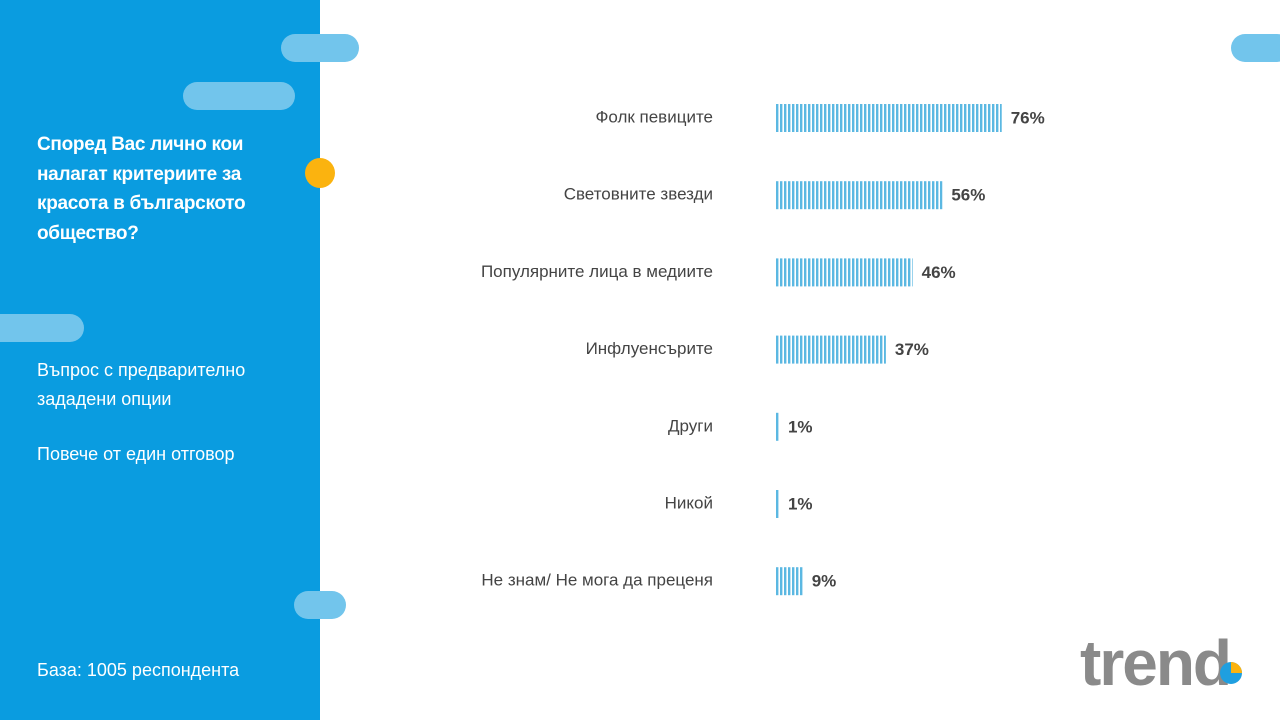  Describe the element at coordinates (939, 272) in the screenshot. I see `value-label: 46%` at that location.